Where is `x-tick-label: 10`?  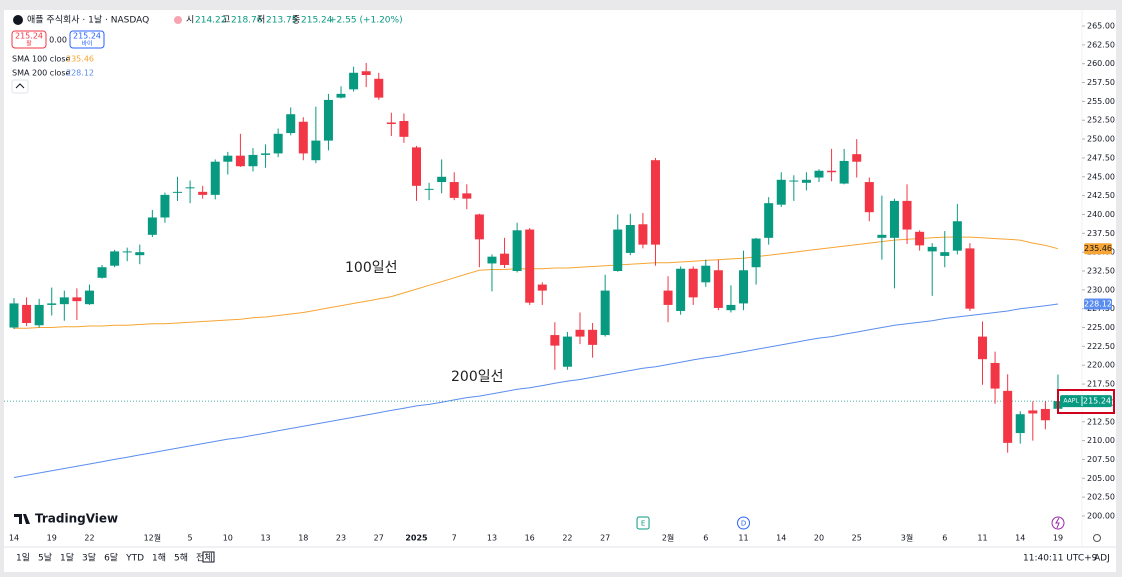 x-tick-label: 10 is located at coordinates (228, 538).